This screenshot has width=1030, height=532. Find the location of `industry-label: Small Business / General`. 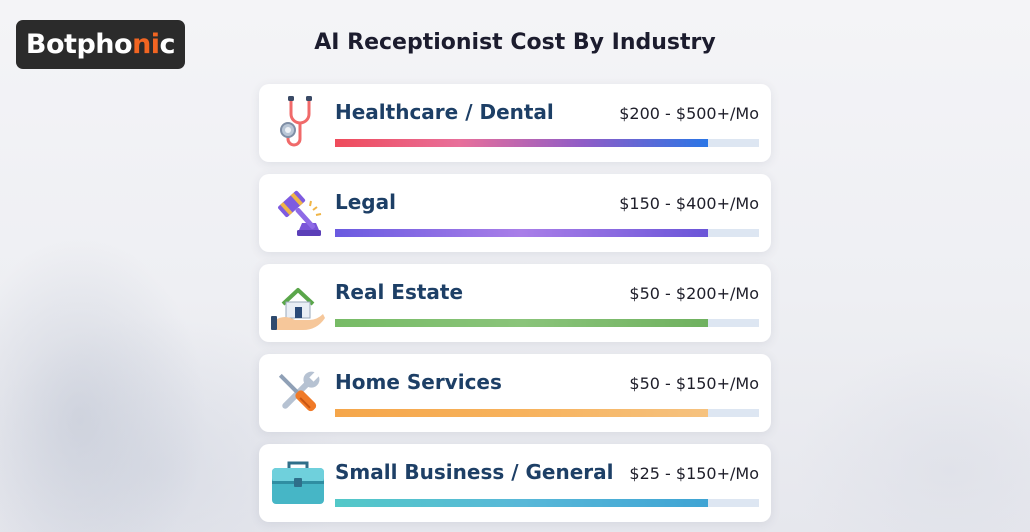

industry-label: Small Business / General is located at coordinates (474, 472).